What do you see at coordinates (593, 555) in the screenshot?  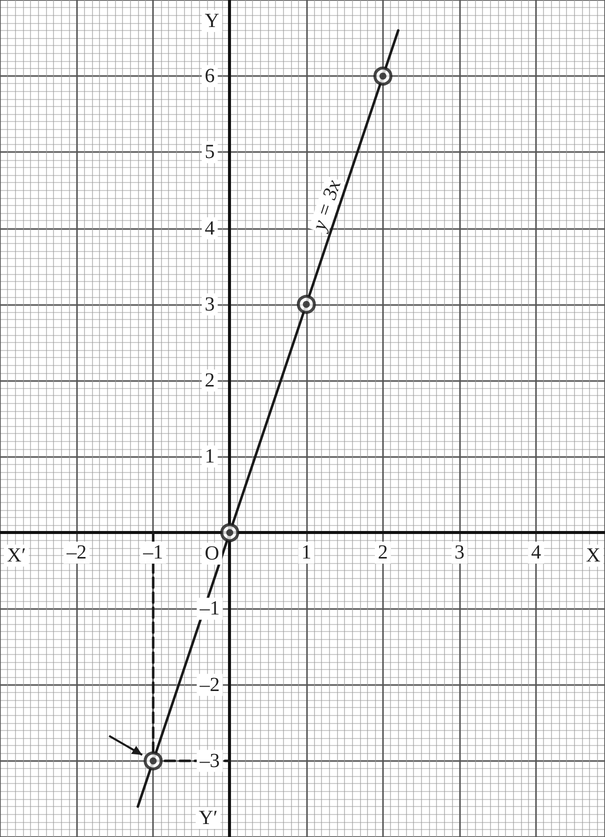 I see `x-axis-title: X` at bounding box center [593, 555].